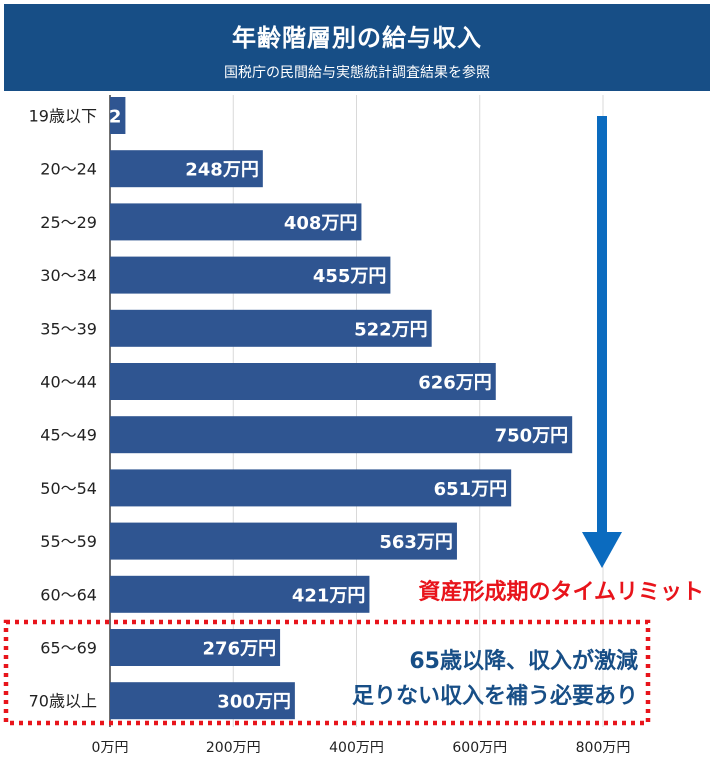 The image size is (716, 763). I want to click on category-label: 50〜54, so click(68, 488).